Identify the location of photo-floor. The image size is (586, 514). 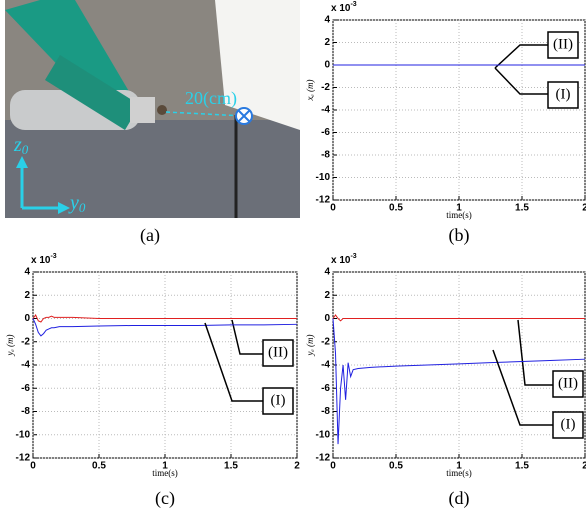
(152, 169).